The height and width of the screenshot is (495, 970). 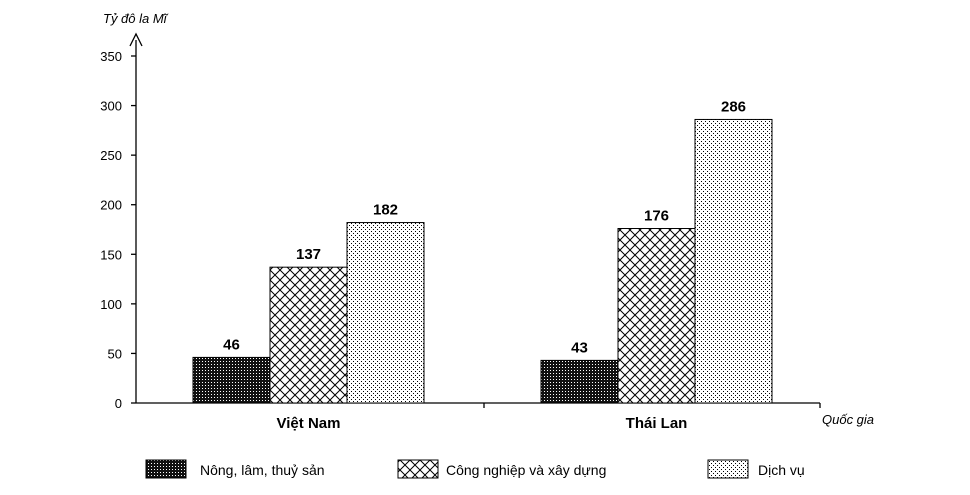 I want to click on data-label: 46, so click(x=231, y=344).